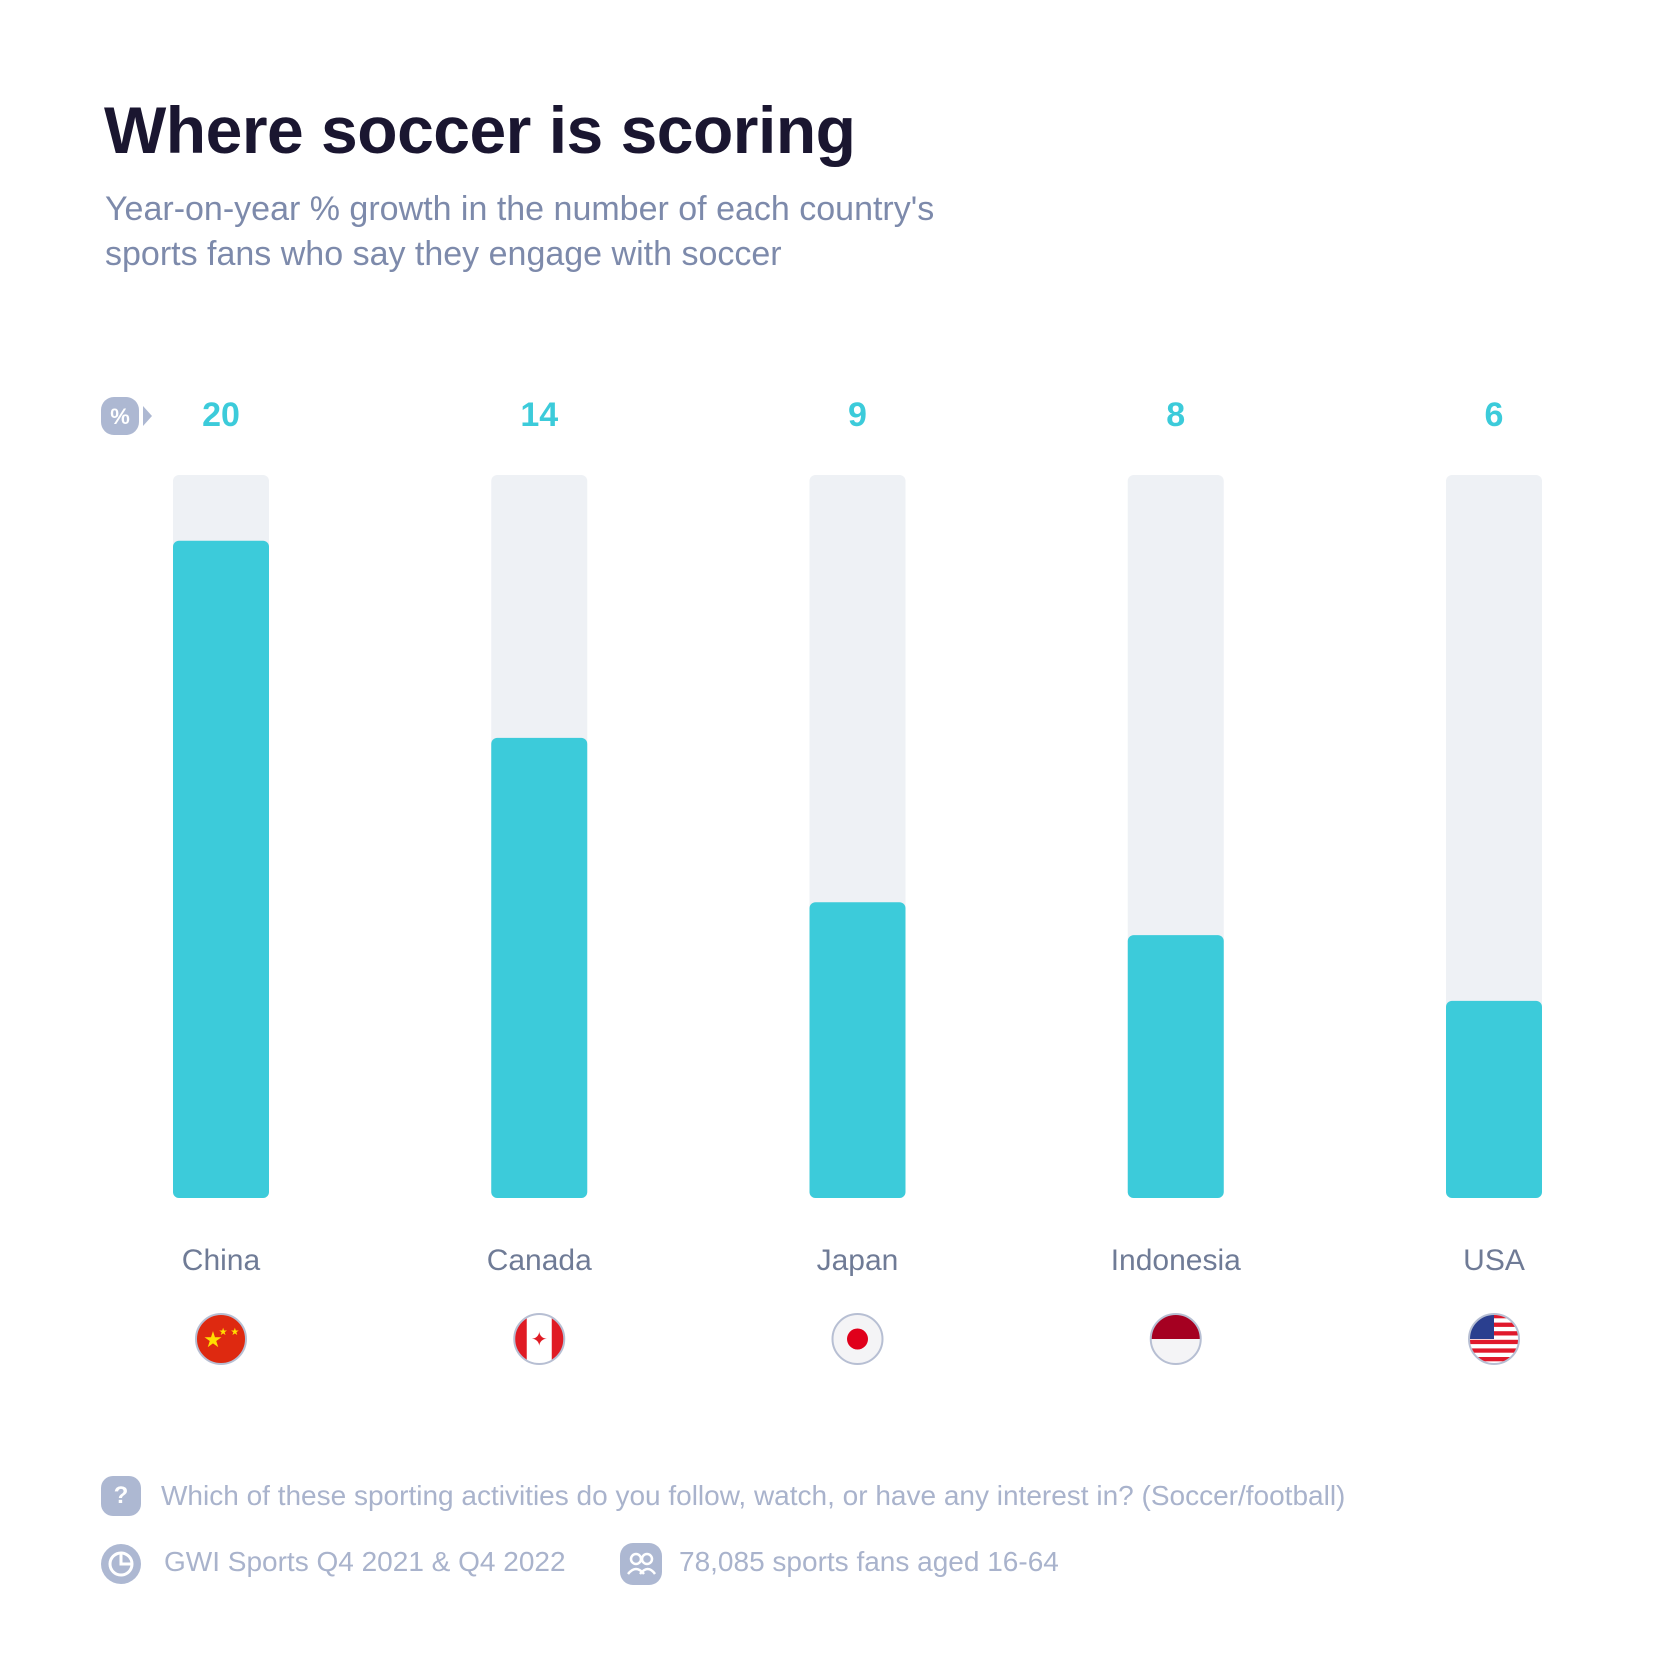 The height and width of the screenshot is (1674, 1675). Describe the element at coordinates (857, 1339) in the screenshot. I see `japan-flag-icon` at that location.